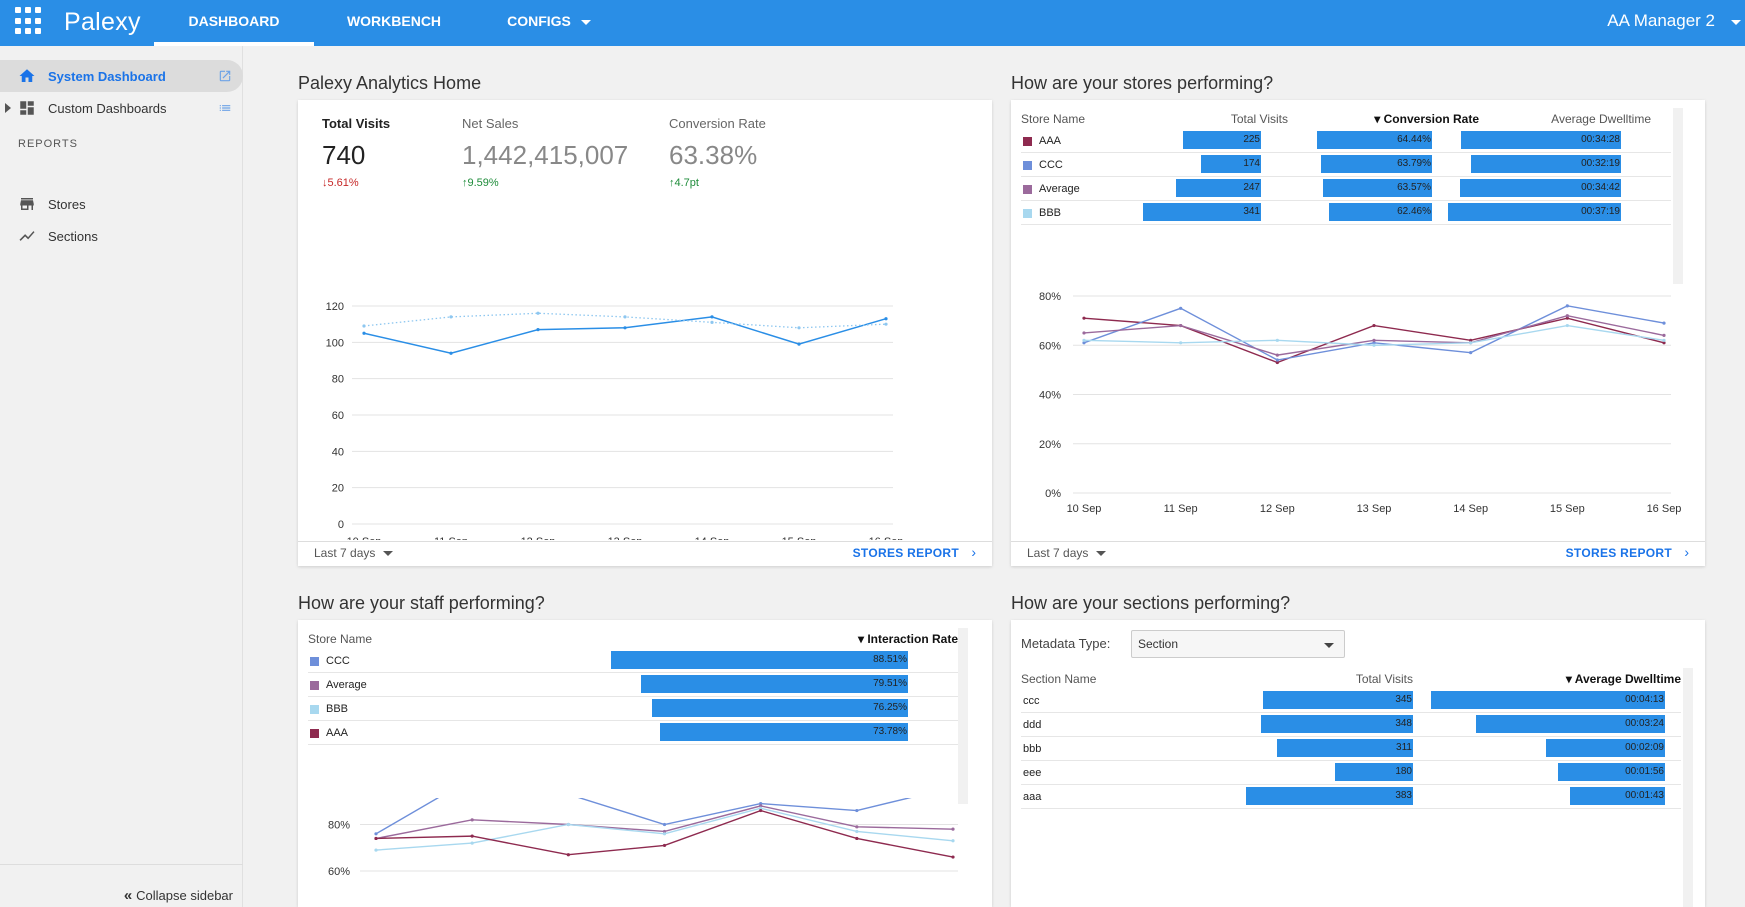 The width and height of the screenshot is (1745, 907). I want to click on metadata-type-select: Section, so click(1238, 644).